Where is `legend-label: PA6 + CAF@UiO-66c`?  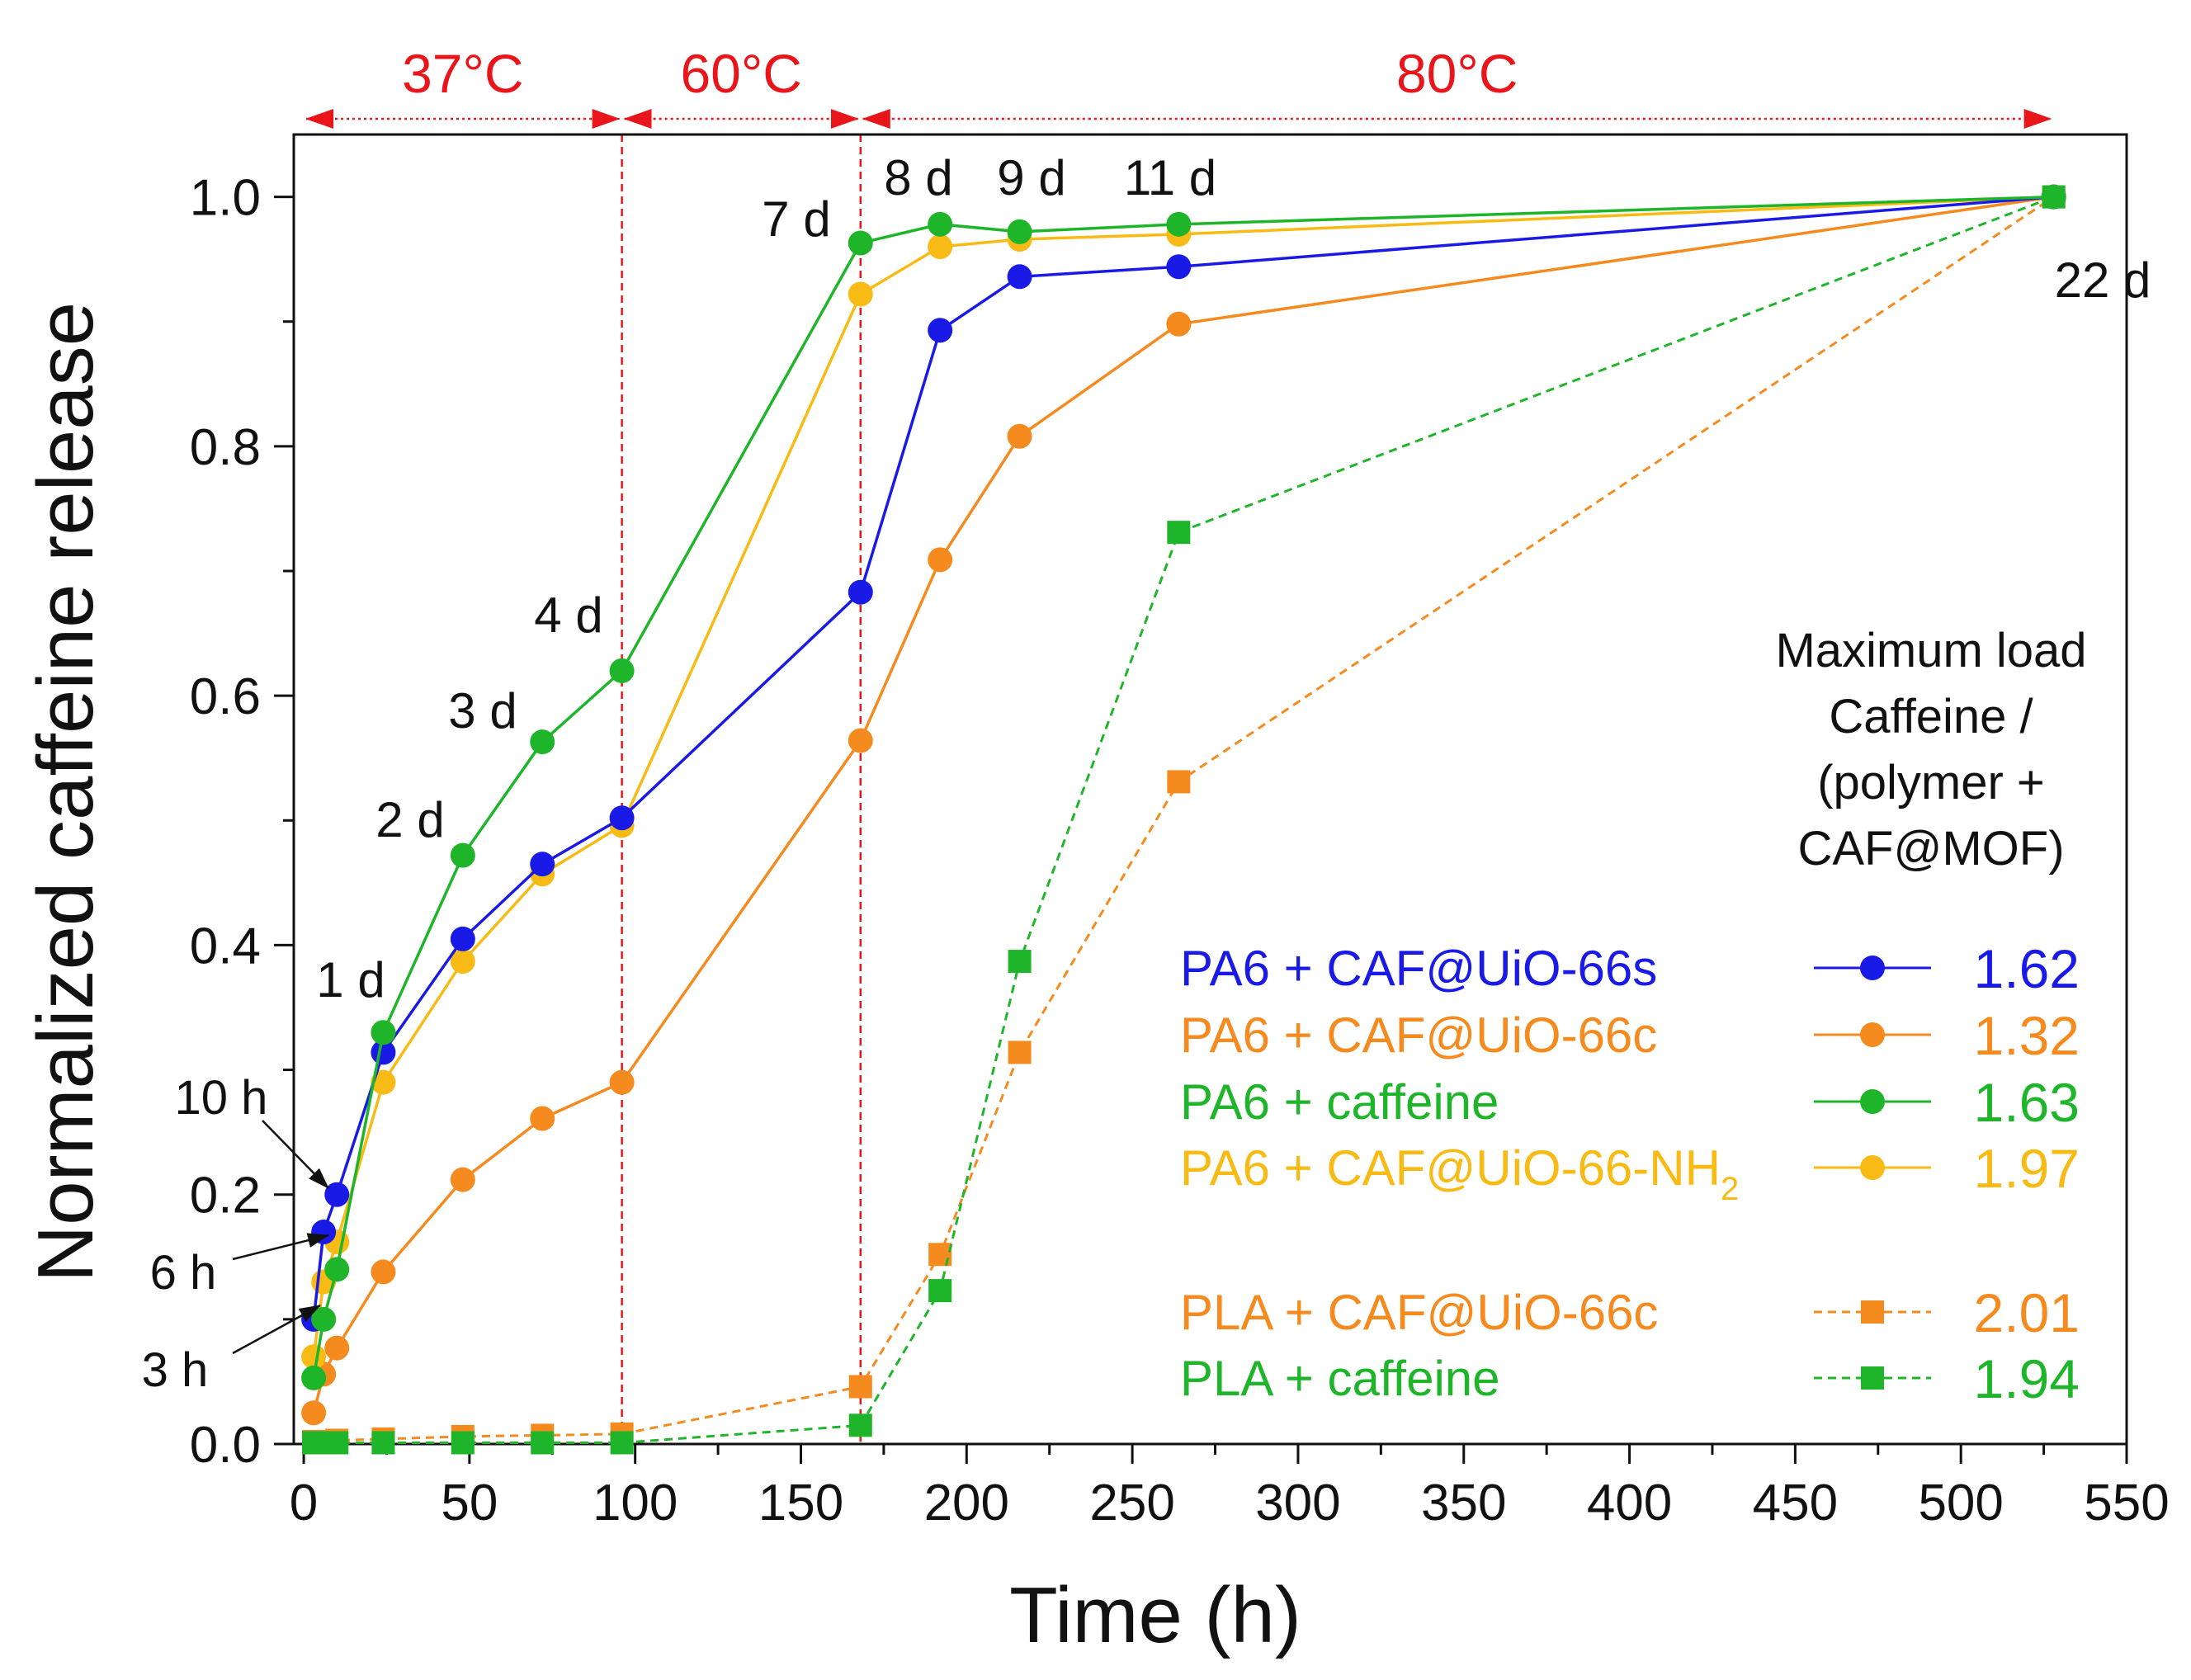
legend-label: PA6 + CAF@UiO-66c is located at coordinates (1418, 1035).